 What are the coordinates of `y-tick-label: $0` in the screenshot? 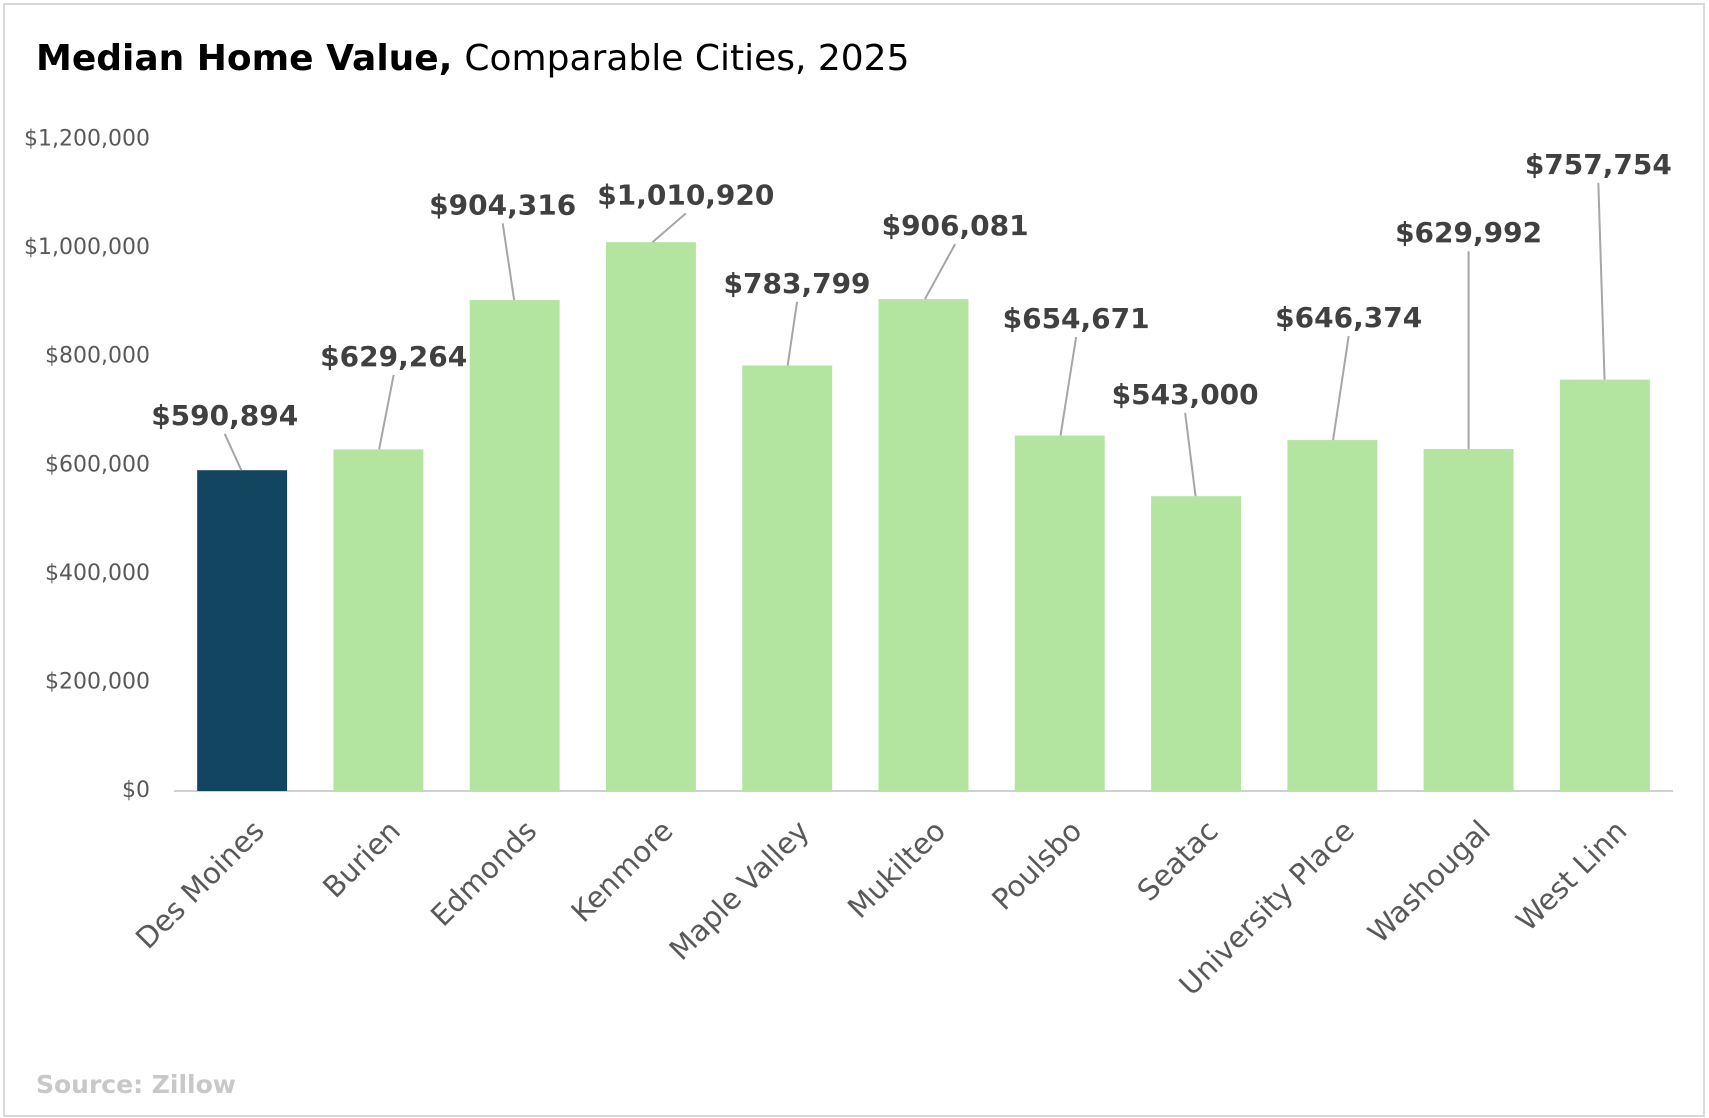 It's located at (136, 790).